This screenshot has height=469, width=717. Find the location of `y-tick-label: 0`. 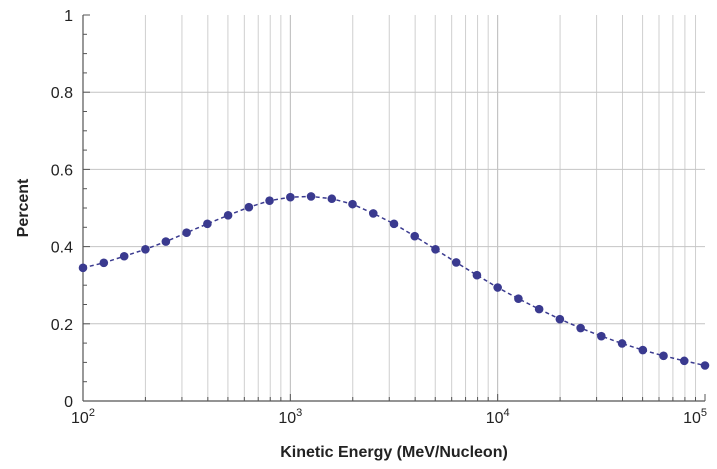

y-tick-label: 0 is located at coordinates (68, 402).